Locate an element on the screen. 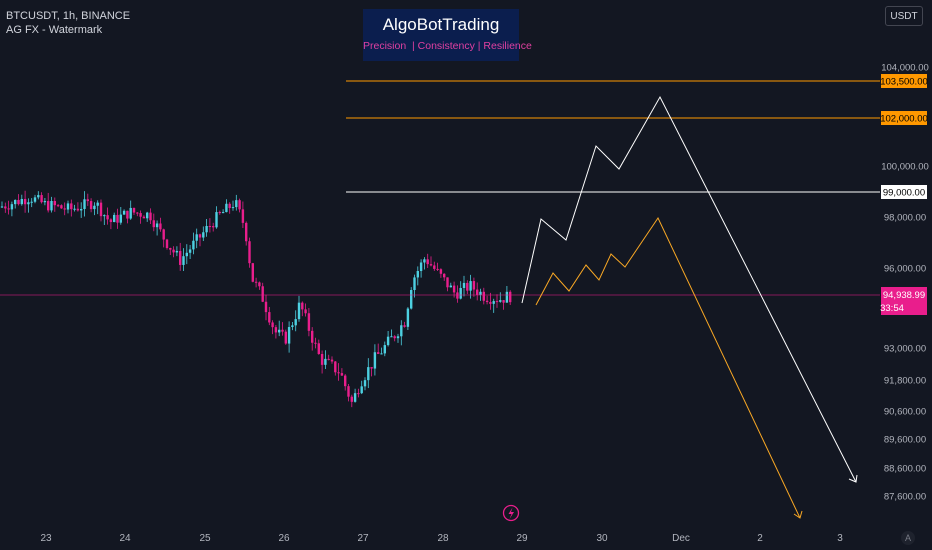  time-tick-label: 27 is located at coordinates (363, 538).